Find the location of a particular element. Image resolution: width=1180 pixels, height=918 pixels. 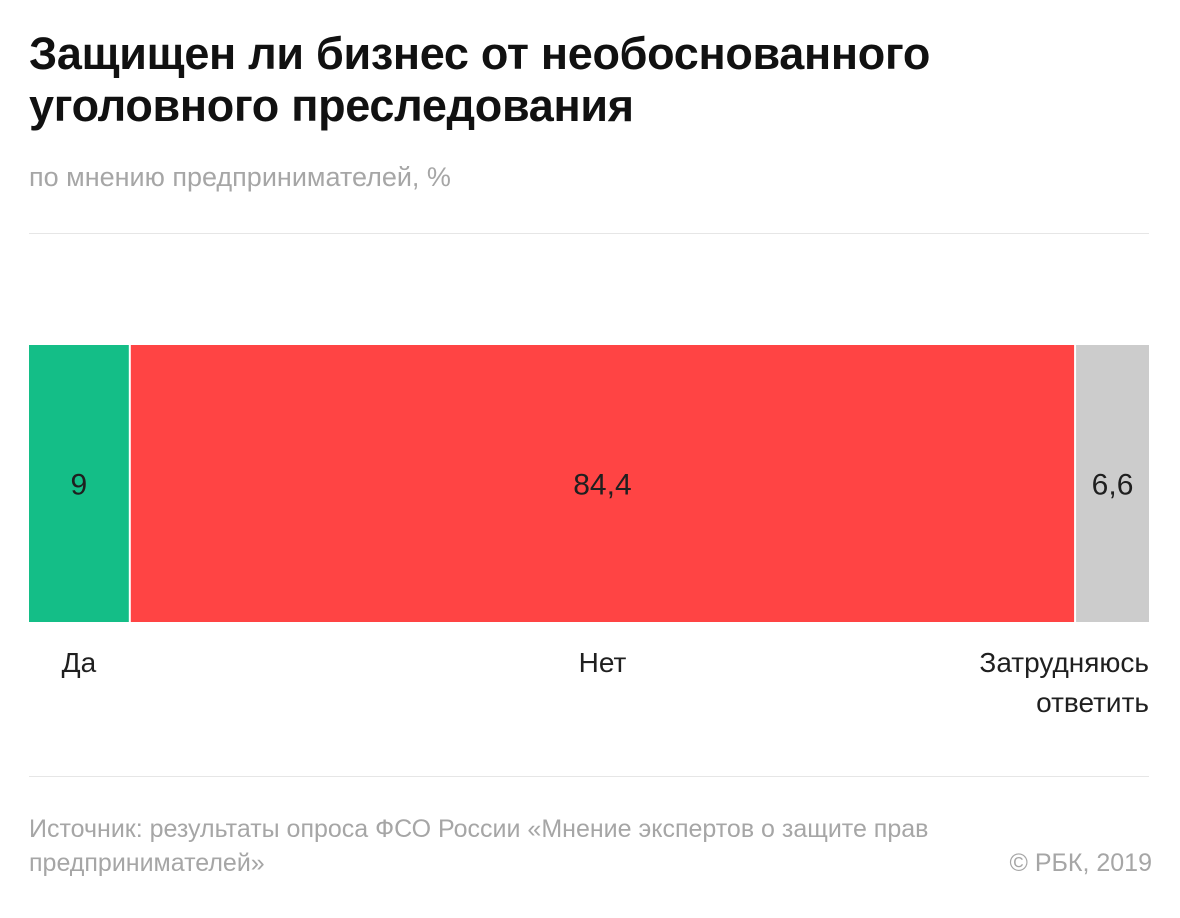

top-divider is located at coordinates (589, 233).